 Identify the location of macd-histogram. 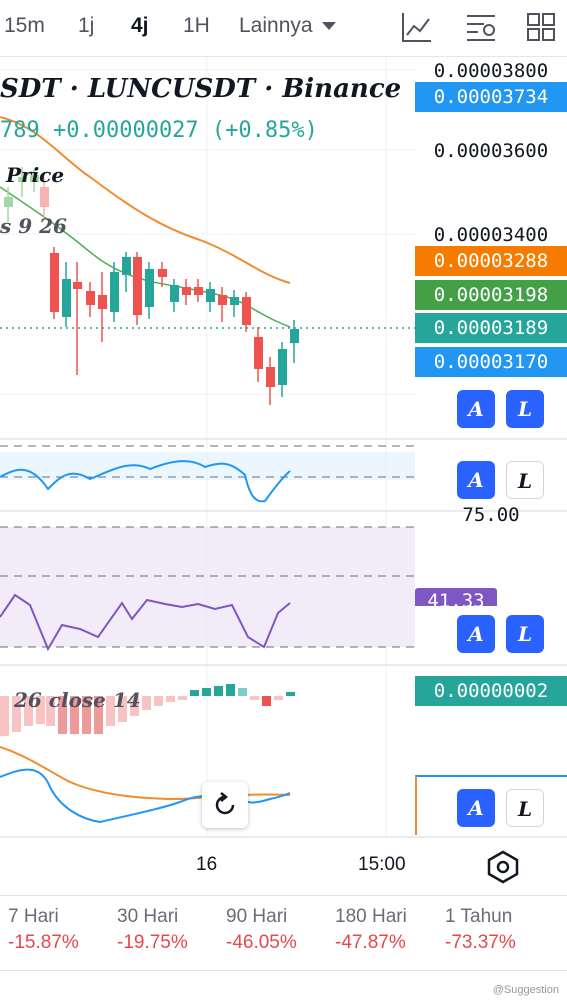
(147, 710).